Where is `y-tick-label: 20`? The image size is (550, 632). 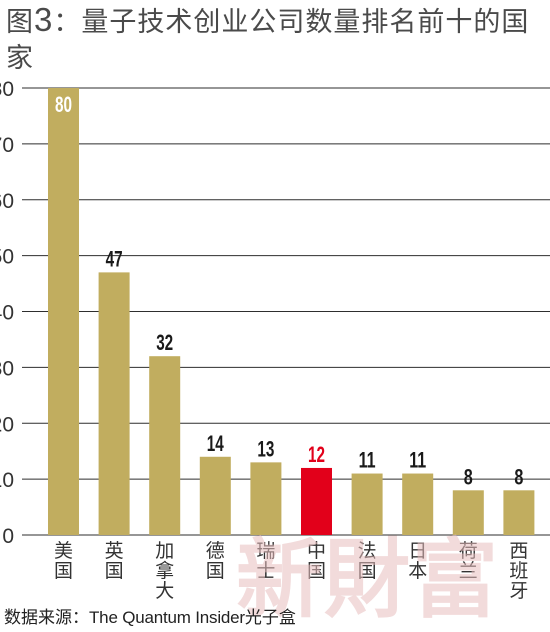 y-tick-label: 20 is located at coordinates (7, 424).